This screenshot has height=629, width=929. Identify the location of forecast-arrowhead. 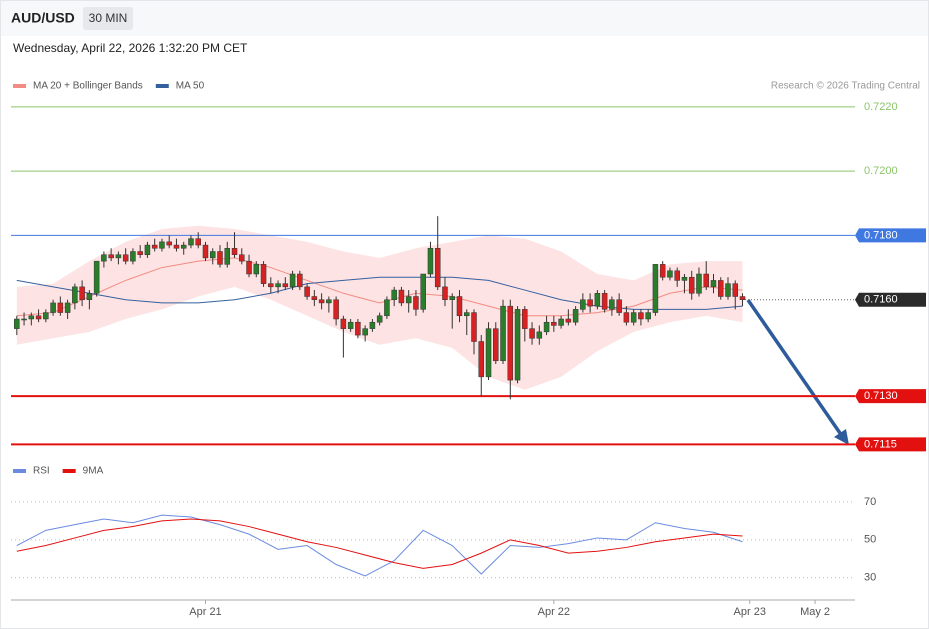
(841, 437).